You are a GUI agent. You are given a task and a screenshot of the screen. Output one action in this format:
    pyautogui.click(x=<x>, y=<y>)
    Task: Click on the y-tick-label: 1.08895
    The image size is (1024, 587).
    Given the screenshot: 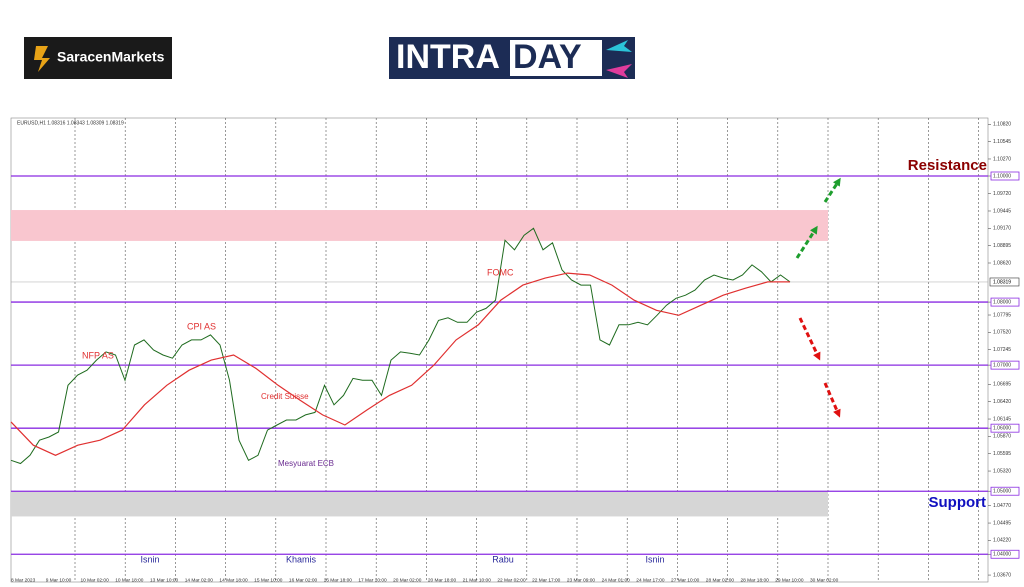 What is the action you would take?
    pyautogui.click(x=1002, y=246)
    